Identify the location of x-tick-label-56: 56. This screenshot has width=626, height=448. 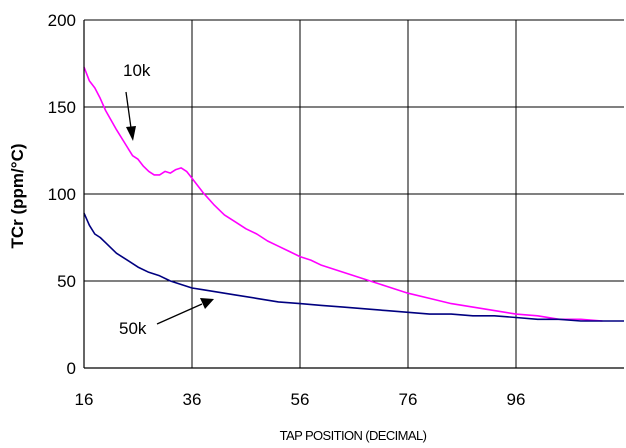
(300, 399).